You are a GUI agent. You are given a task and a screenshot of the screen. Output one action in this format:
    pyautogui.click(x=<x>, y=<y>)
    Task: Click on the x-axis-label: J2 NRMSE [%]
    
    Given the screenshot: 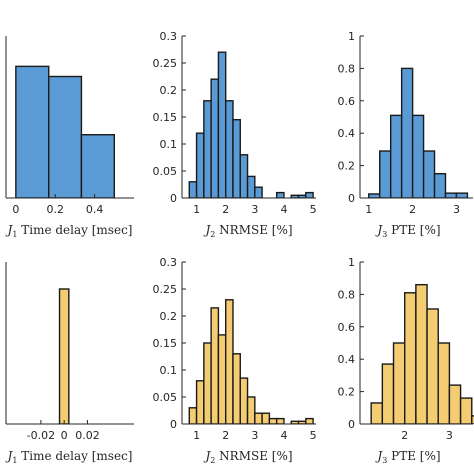 What is the action you would take?
    pyautogui.click(x=247, y=231)
    